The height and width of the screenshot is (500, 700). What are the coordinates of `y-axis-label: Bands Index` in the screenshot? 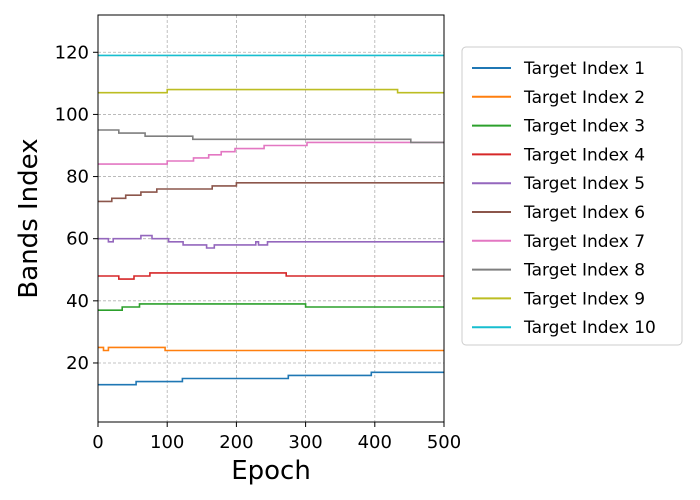 It's located at (29, 218).